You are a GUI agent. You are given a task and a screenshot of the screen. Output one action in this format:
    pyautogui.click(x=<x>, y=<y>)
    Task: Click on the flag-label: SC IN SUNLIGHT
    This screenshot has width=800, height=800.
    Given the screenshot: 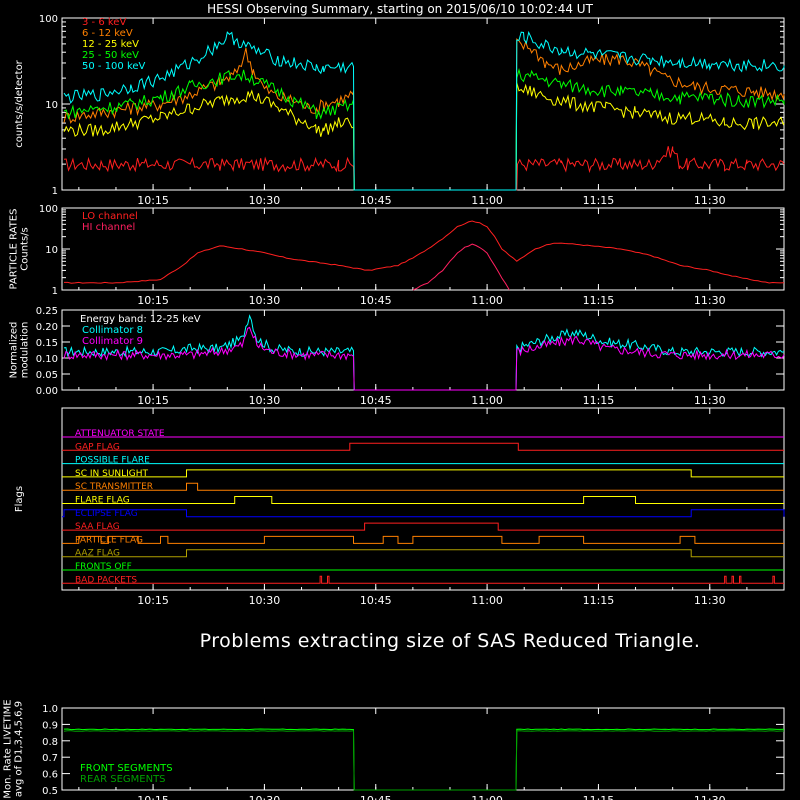 What is the action you would take?
    pyautogui.click(x=112, y=474)
    